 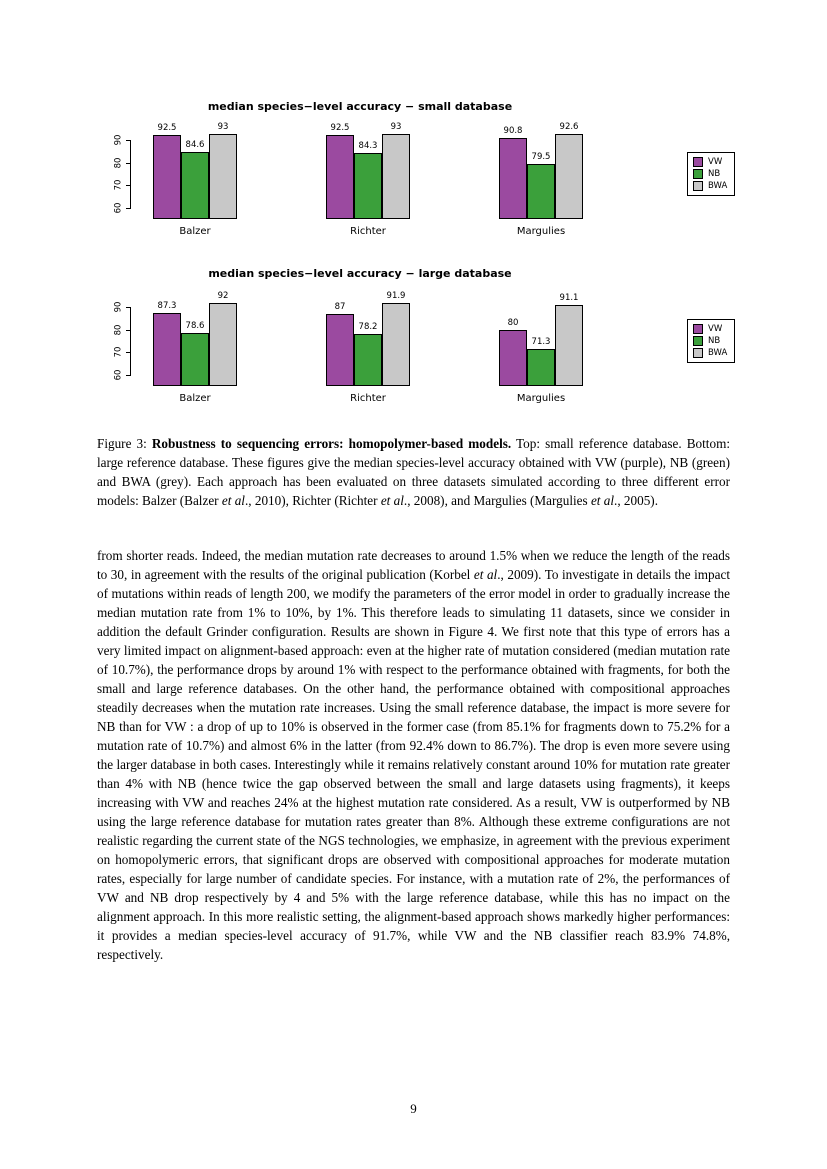 I want to click on text-segment: ., 2008), and Margulies (Margulies, so click(x=497, y=500).